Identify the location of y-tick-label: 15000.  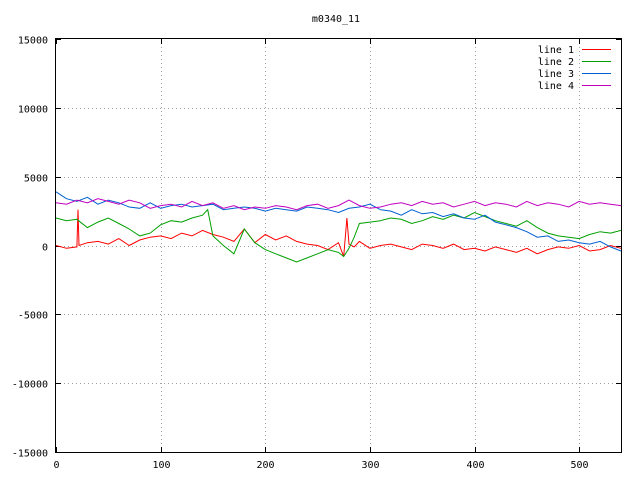
(33, 41).